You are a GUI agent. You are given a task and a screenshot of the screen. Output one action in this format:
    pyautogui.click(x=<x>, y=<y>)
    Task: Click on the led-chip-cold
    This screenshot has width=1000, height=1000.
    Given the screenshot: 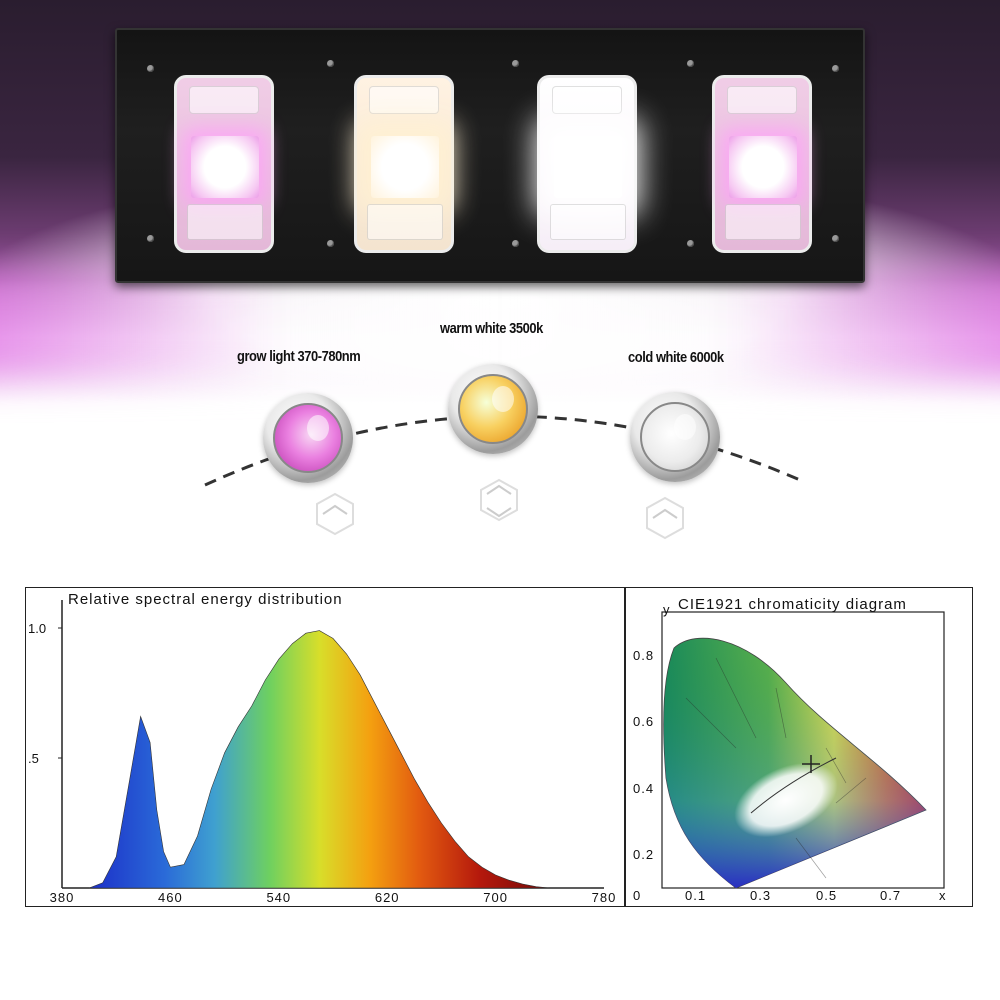 What is the action you would take?
    pyautogui.click(x=587, y=164)
    